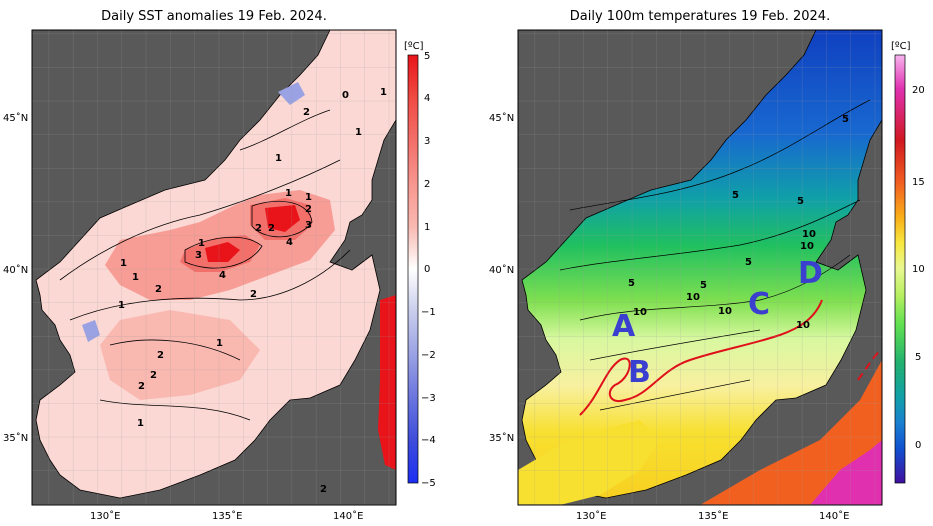 The height and width of the screenshot is (526, 933). Describe the element at coordinates (427, 141) in the screenshot. I see `left-colorbar-tick: 3` at that location.